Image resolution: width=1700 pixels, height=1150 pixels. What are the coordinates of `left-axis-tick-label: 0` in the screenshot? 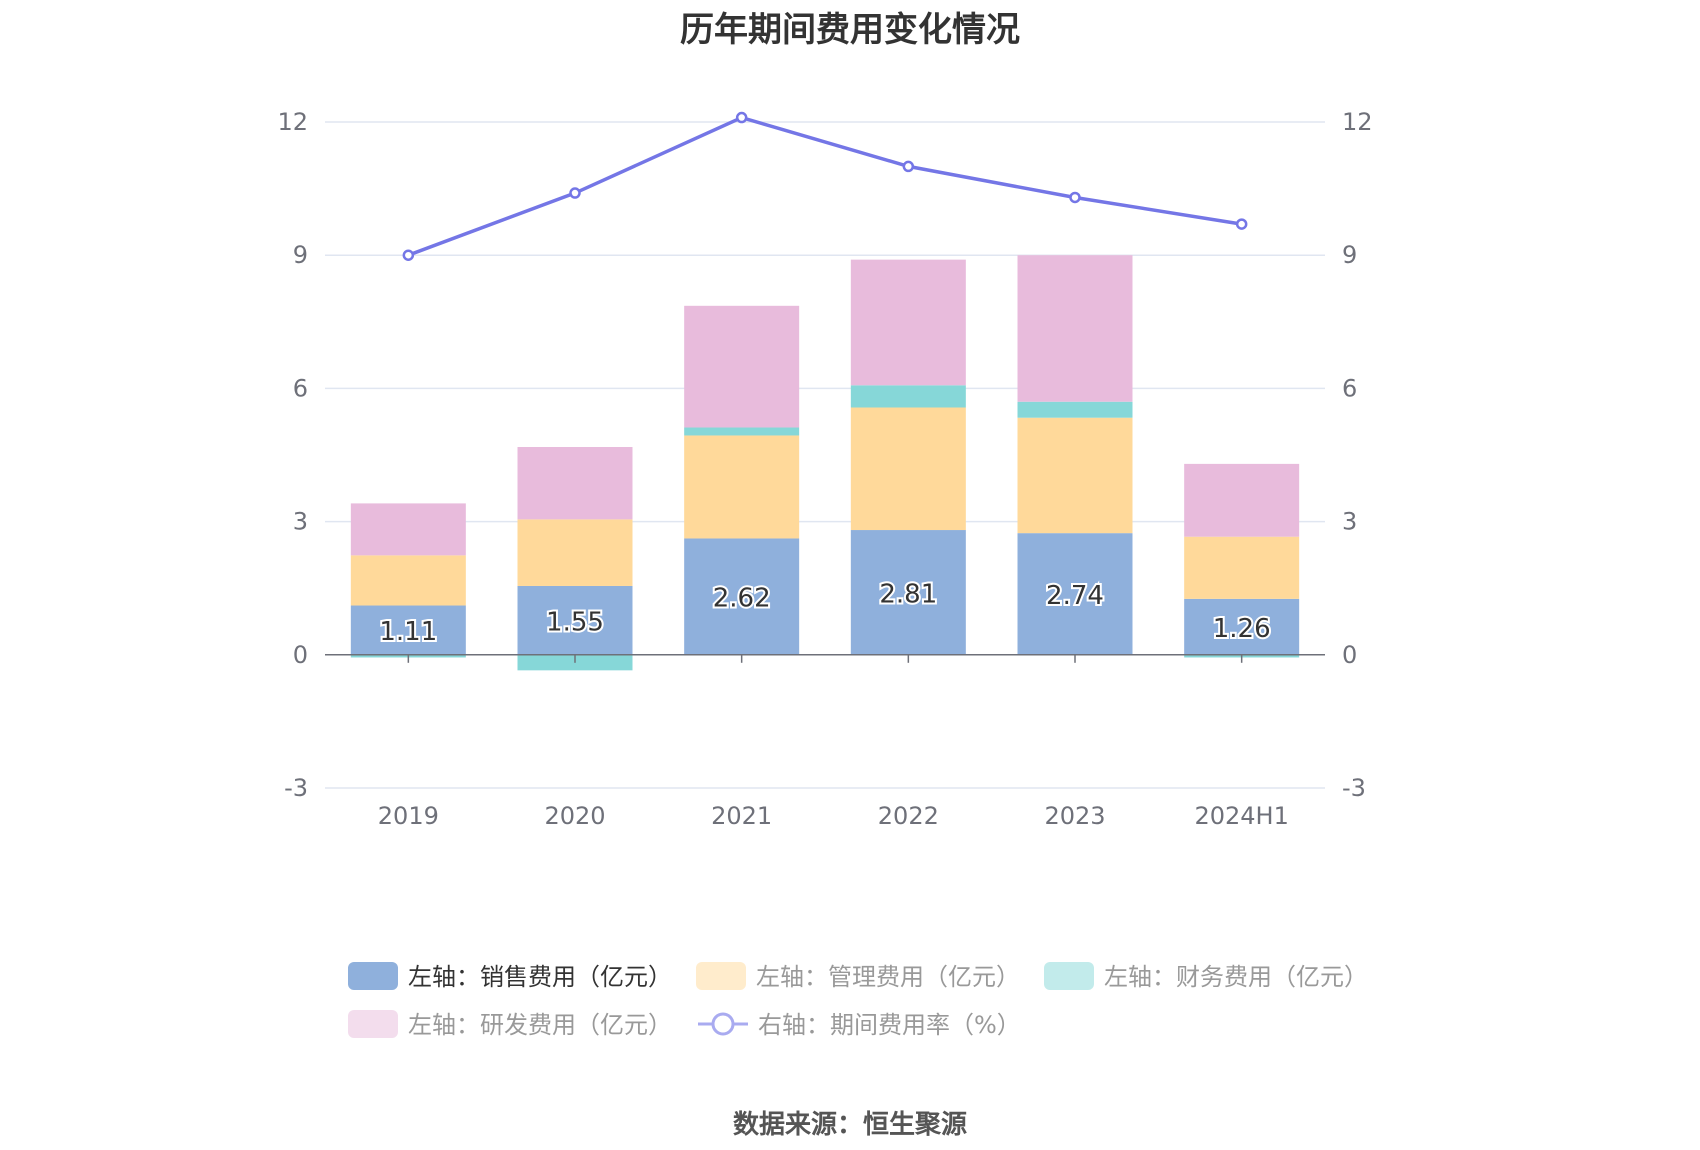 It's located at (300, 655).